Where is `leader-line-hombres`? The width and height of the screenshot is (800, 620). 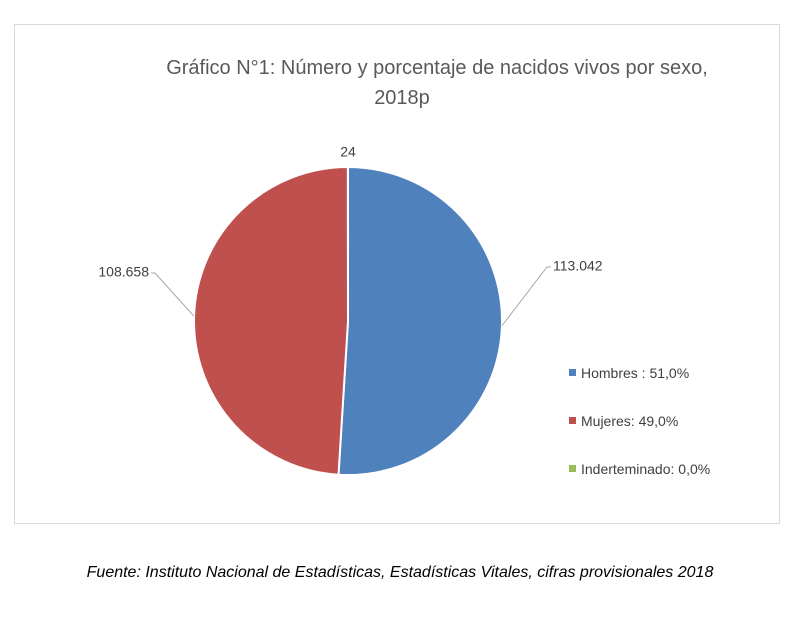 leader-line-hombres is located at coordinates (526, 296).